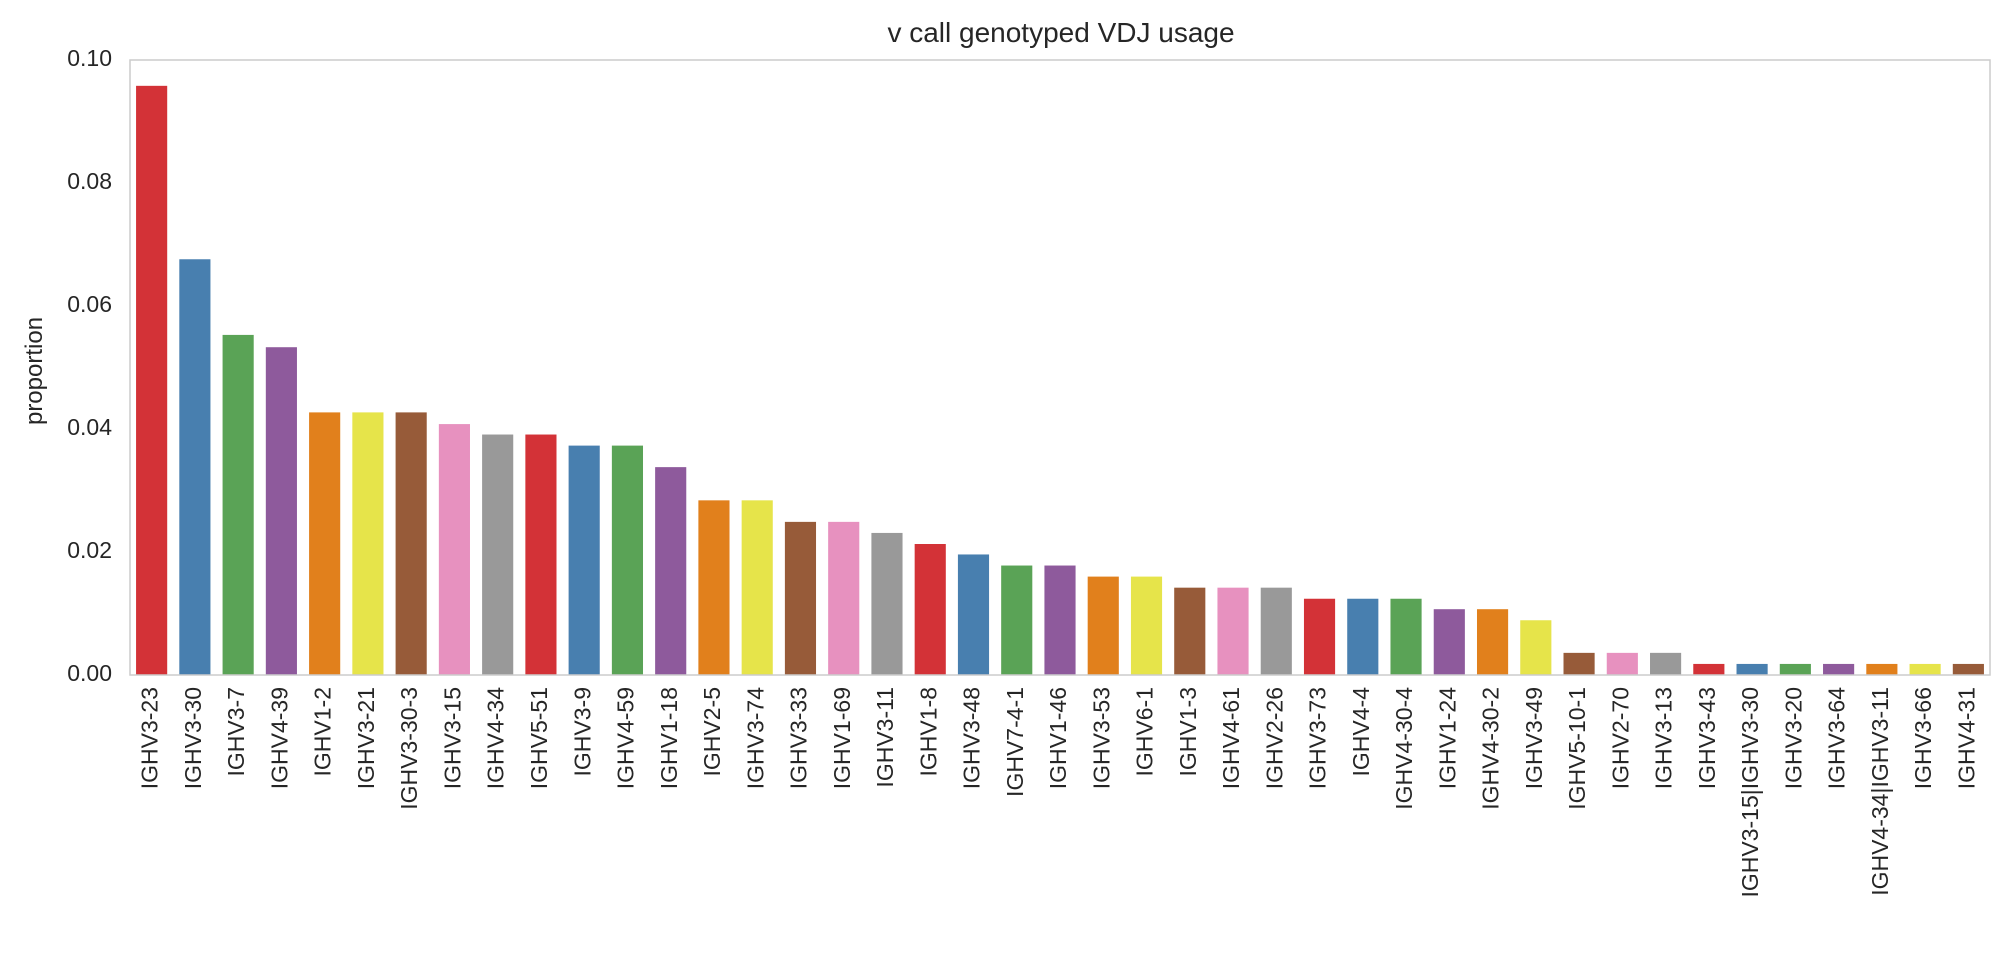 The width and height of the screenshot is (2010, 970). Describe the element at coordinates (1750, 792) in the screenshot. I see `x-tick-label: IGHV3-15|IGHV3-30` at that location.